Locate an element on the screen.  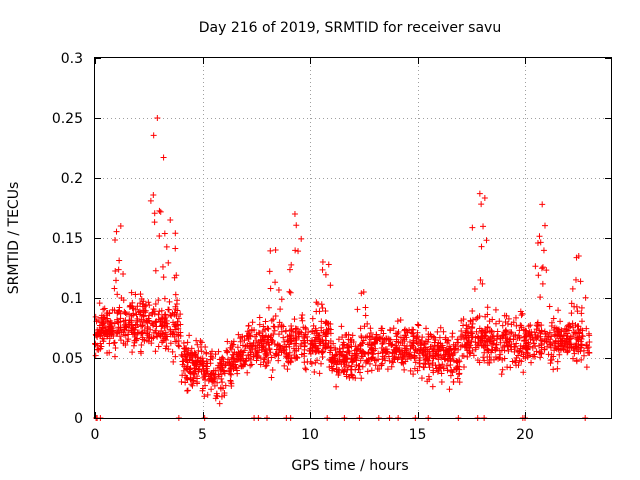
y-tick-label: 0.15 is located at coordinates (67, 239).